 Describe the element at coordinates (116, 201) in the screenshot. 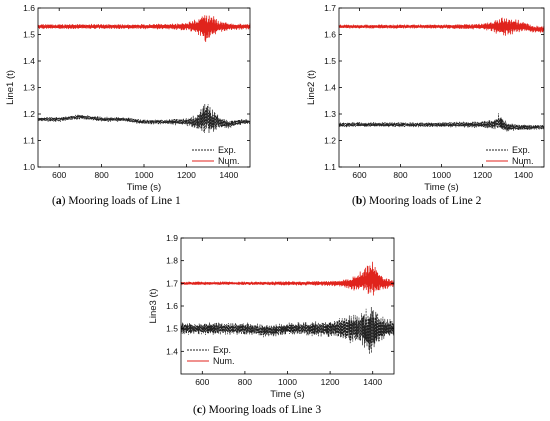

I see `caption-a: (a) Mooring loads of Line 1` at that location.